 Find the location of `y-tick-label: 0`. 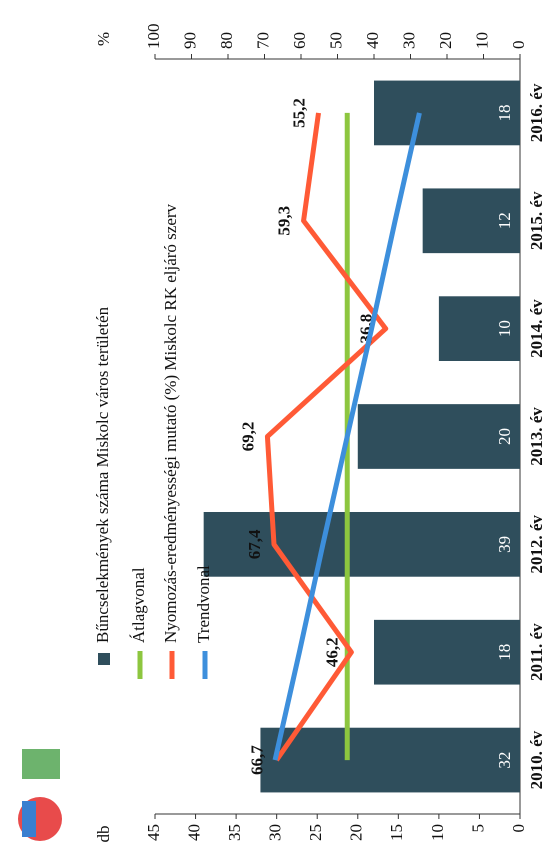

y-tick-label: 0 is located at coordinates (518, 828).